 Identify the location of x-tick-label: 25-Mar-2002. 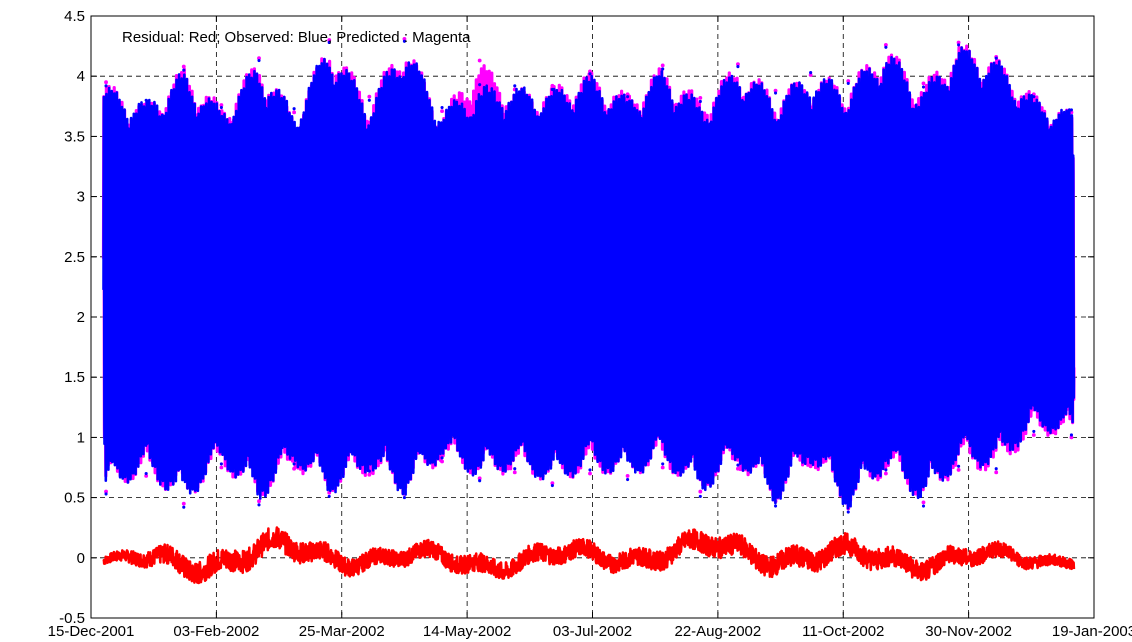
(342, 631).